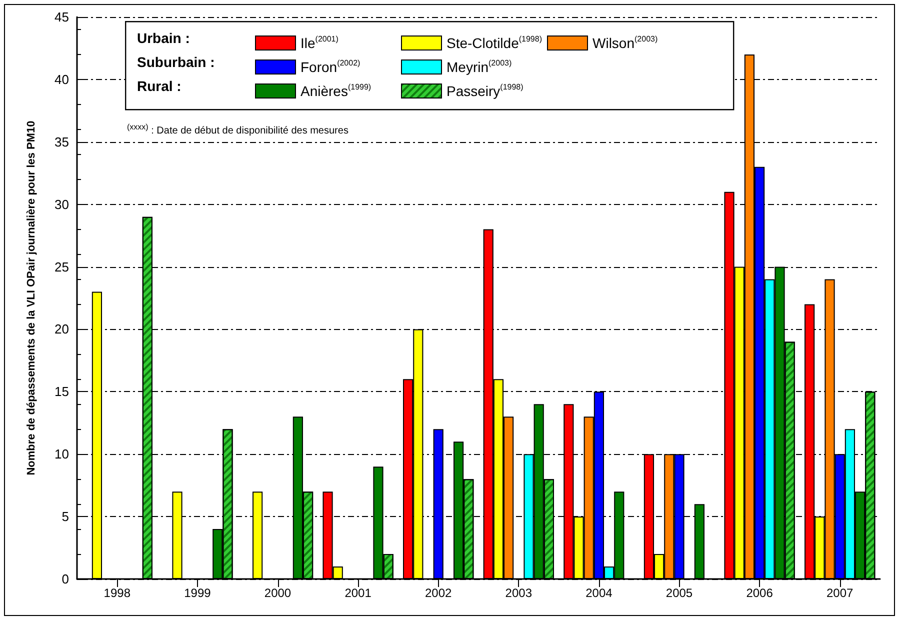 The height and width of the screenshot is (622, 901). I want to click on x-tick-label: 1999, so click(198, 593).